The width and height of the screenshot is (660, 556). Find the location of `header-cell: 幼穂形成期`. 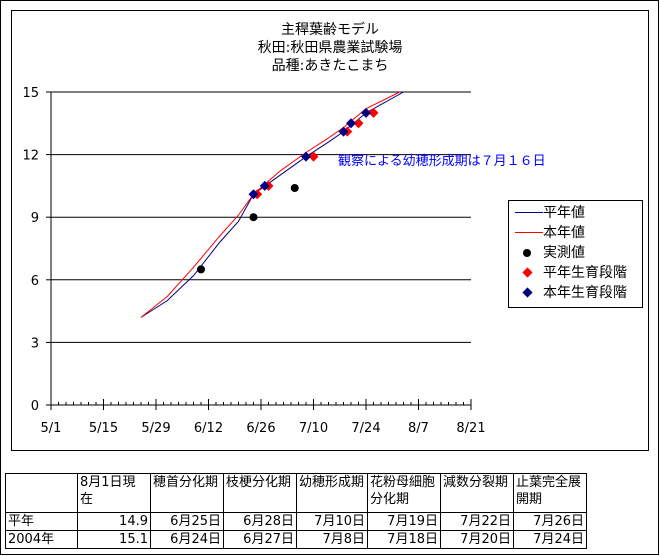

header-cell: 幼穂形成期 is located at coordinates (332, 493).